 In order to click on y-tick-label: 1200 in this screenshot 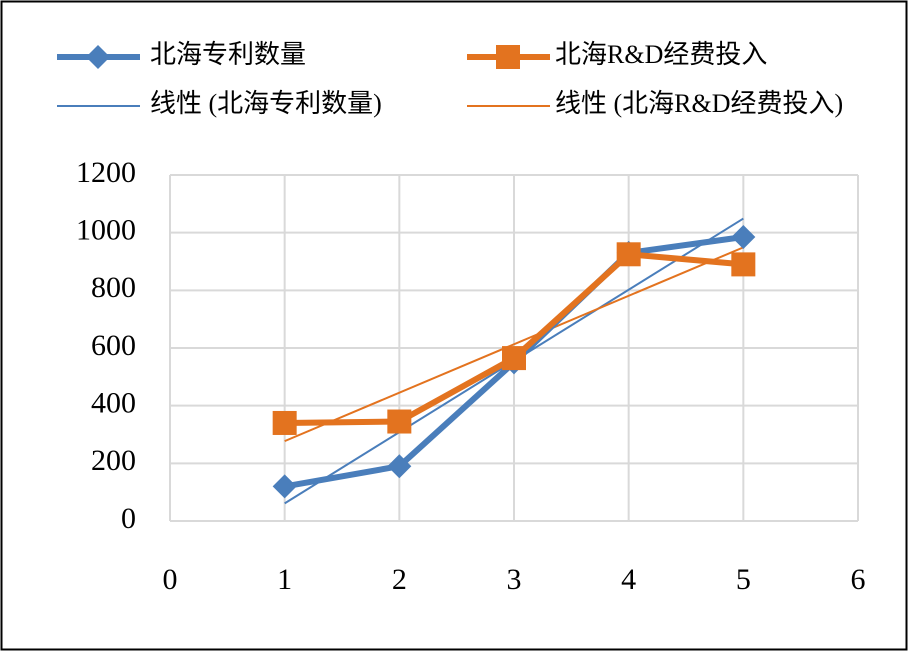, I will do `click(106, 172)`.